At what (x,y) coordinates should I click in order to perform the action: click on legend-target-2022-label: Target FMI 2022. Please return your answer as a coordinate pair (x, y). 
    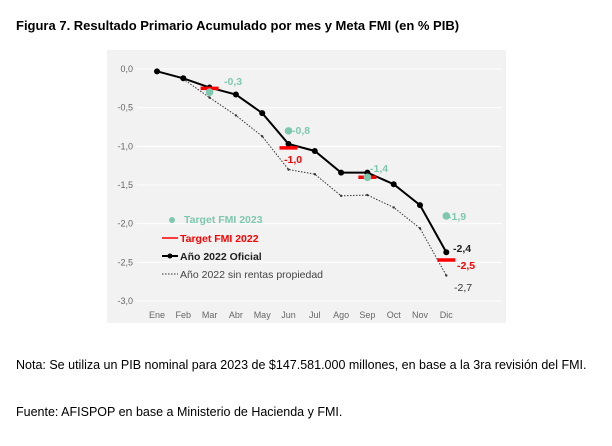
    Looking at the image, I should click on (219, 239).